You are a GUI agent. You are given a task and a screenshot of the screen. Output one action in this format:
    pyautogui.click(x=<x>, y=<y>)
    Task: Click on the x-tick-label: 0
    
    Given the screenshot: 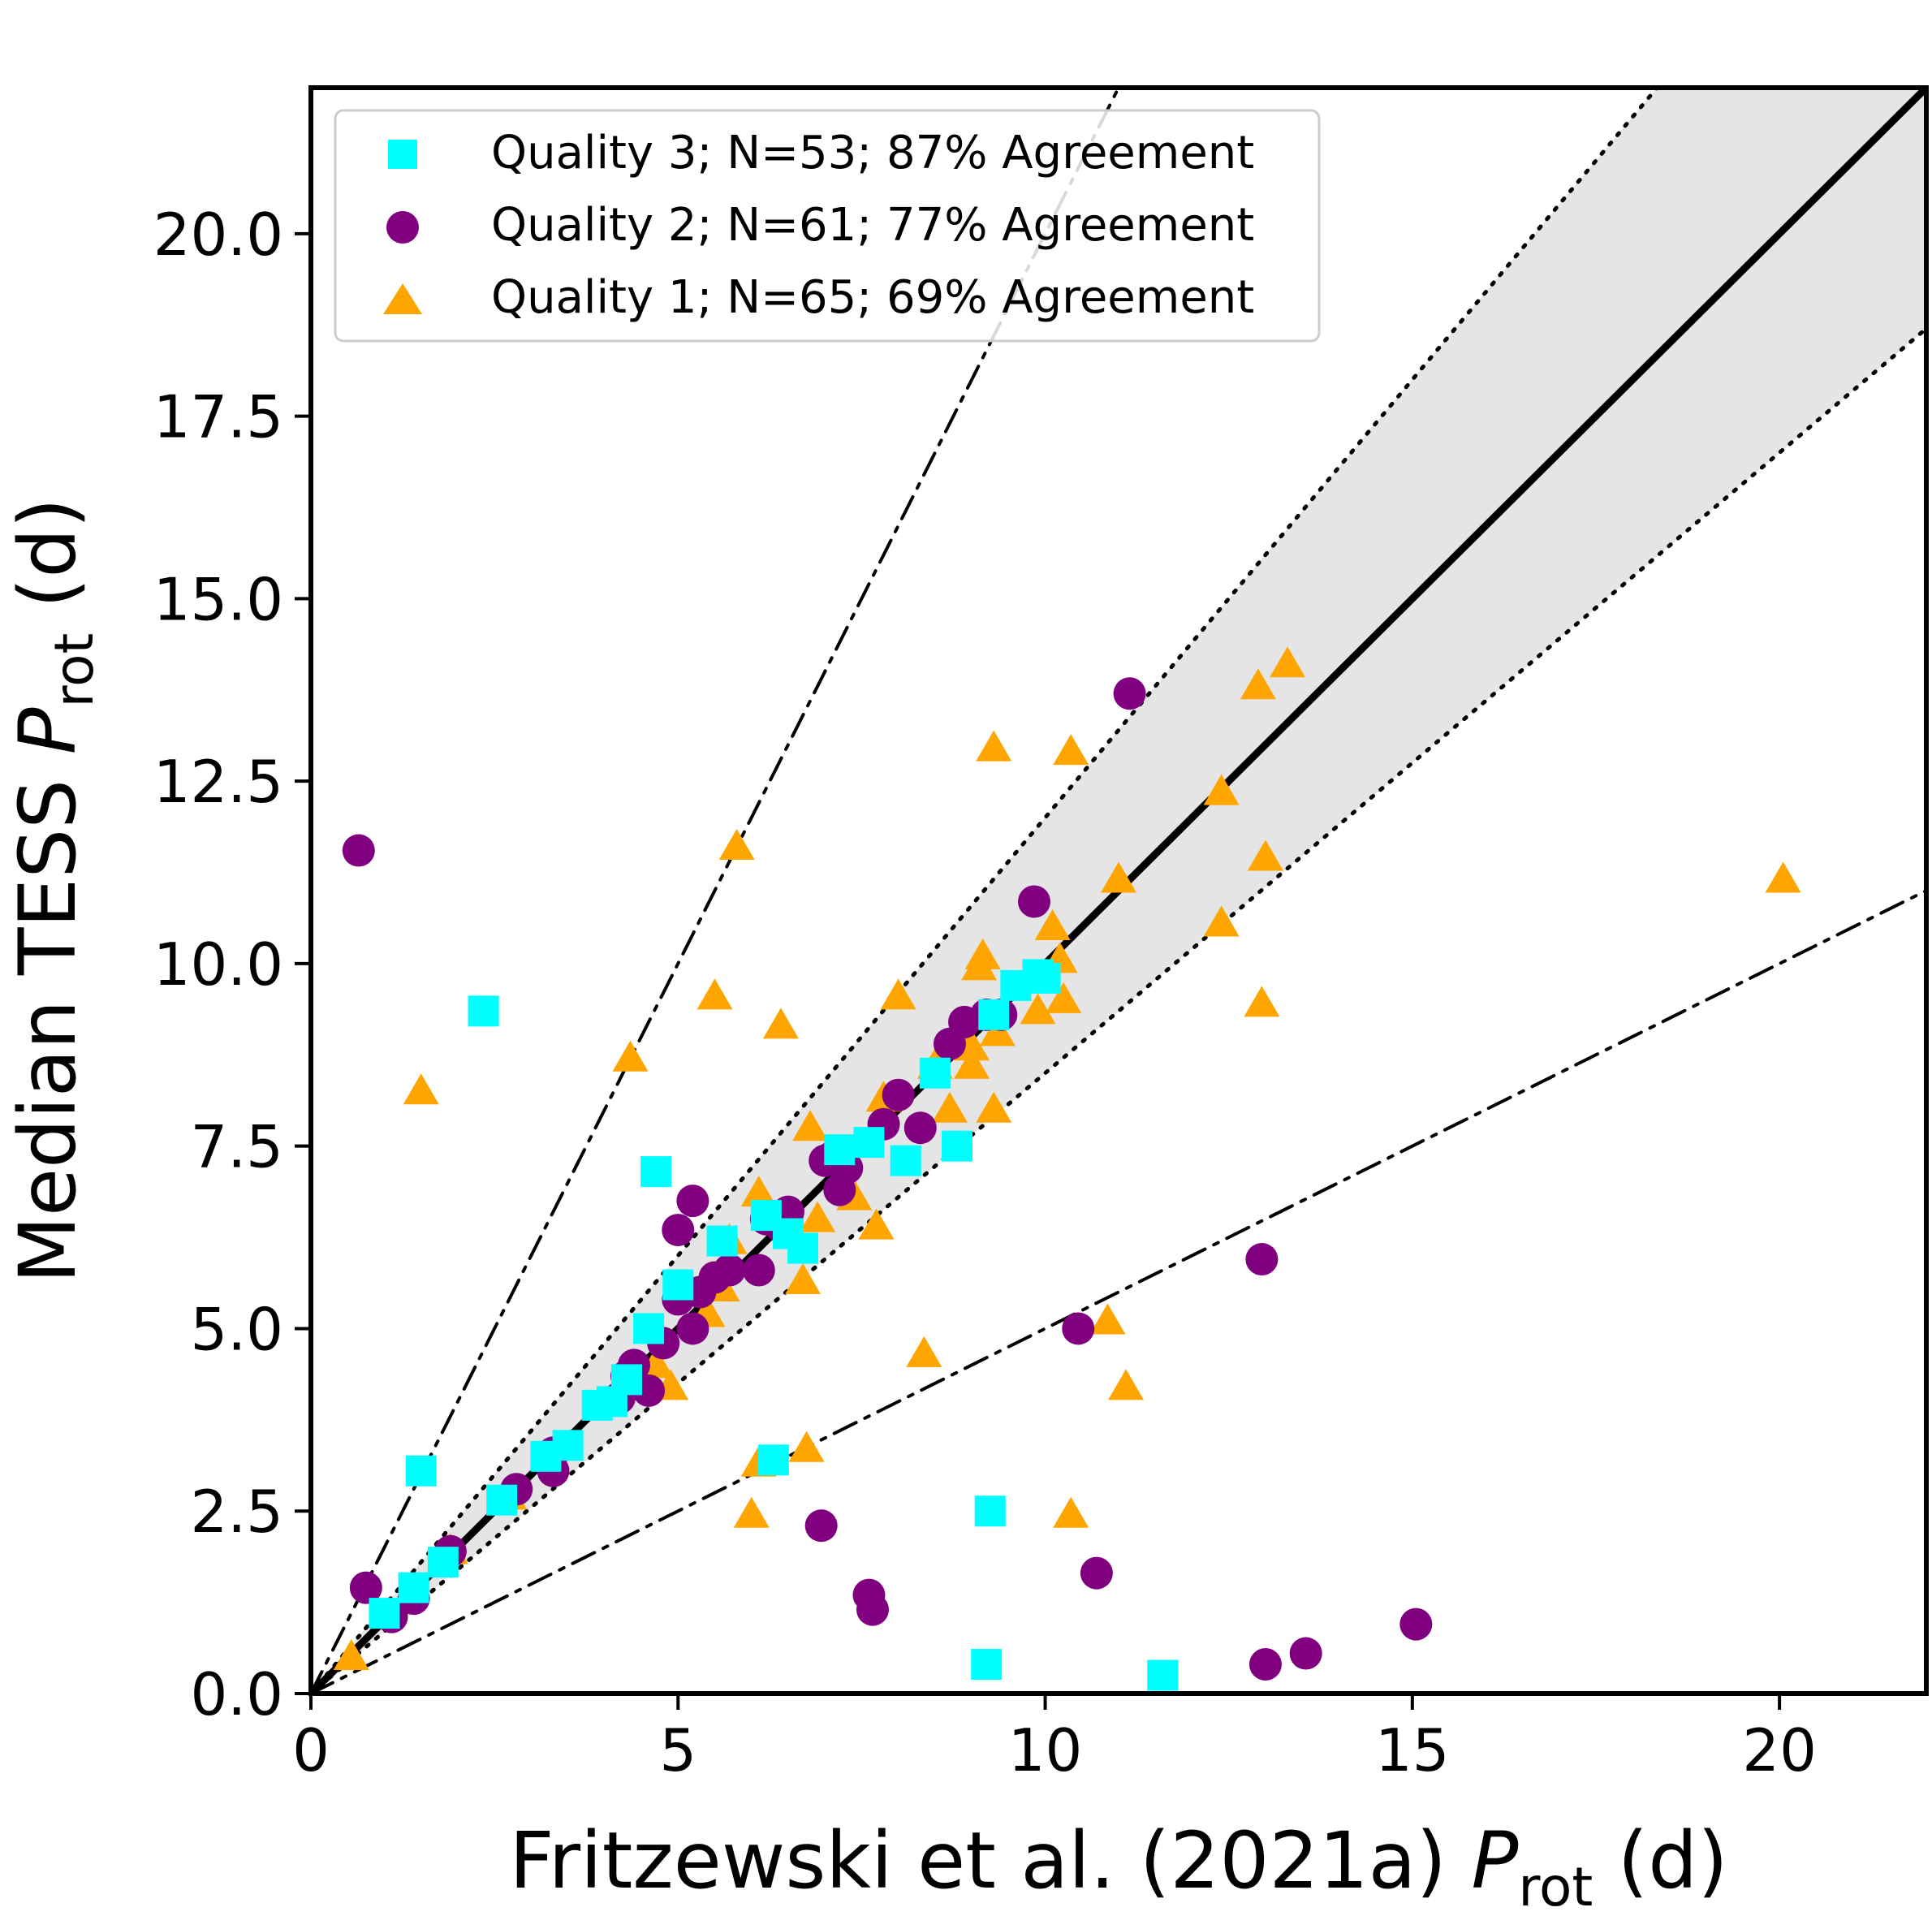 What is the action you would take?
    pyautogui.click(x=311, y=1750)
    